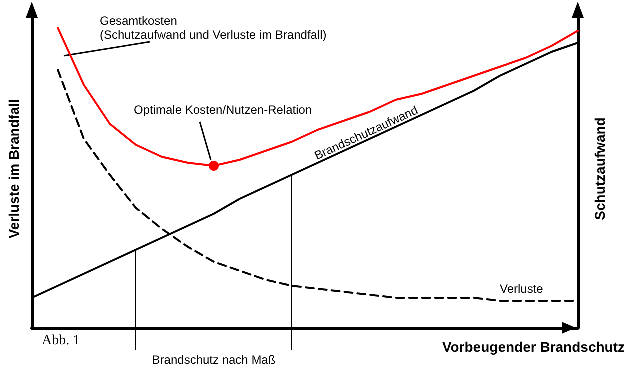  What do you see at coordinates (213, 28) in the screenshot?
I see `text: Gesamtkosten (Schutzaufwand und Verluste im Brandfall)` at bounding box center [213, 28].